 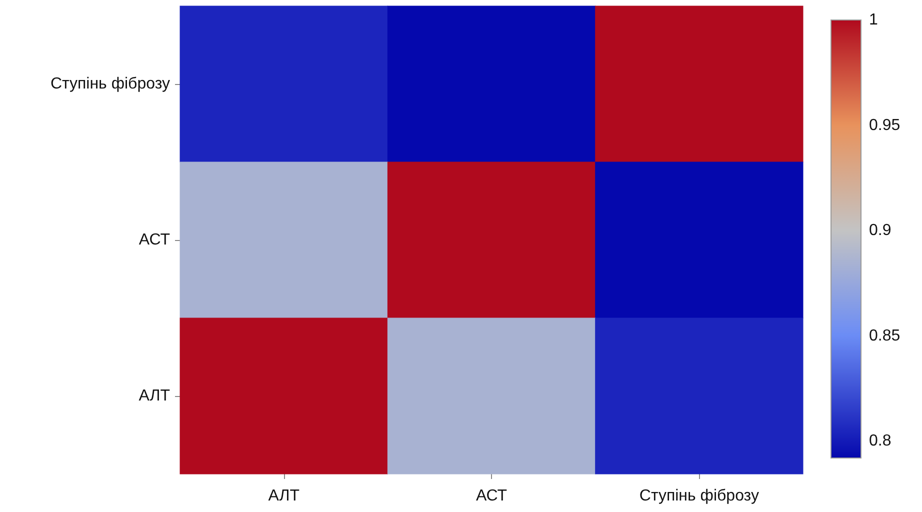 I want to click on color-bar-label: 0.95, so click(x=884, y=125).